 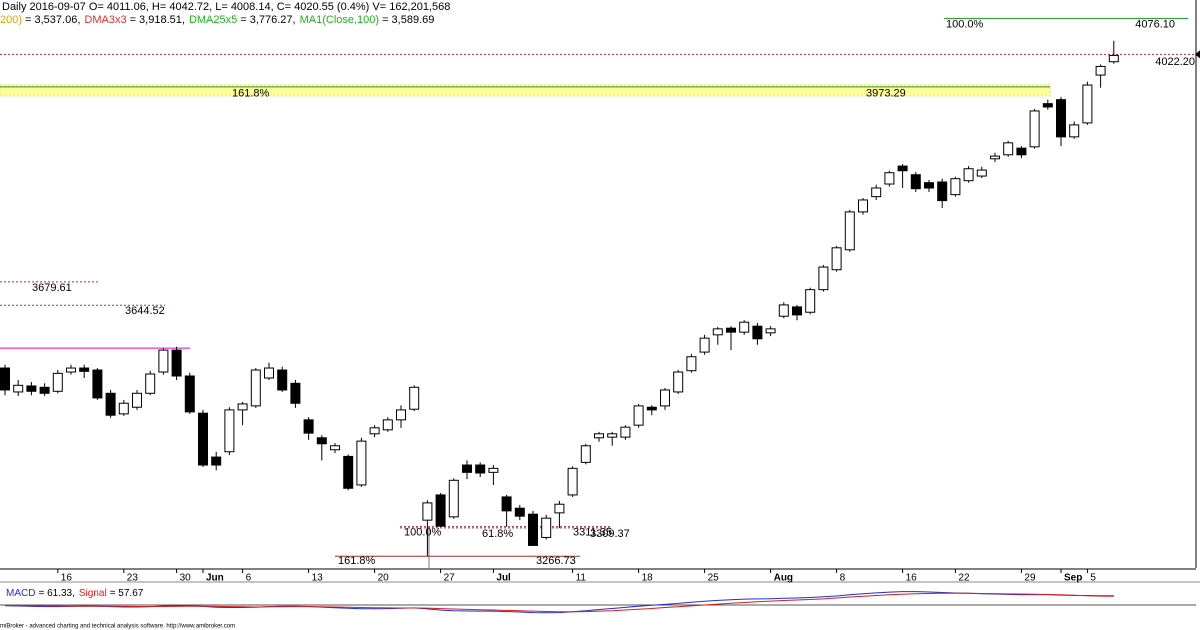 I want to click on x-tick-label: 23, so click(x=133, y=578).